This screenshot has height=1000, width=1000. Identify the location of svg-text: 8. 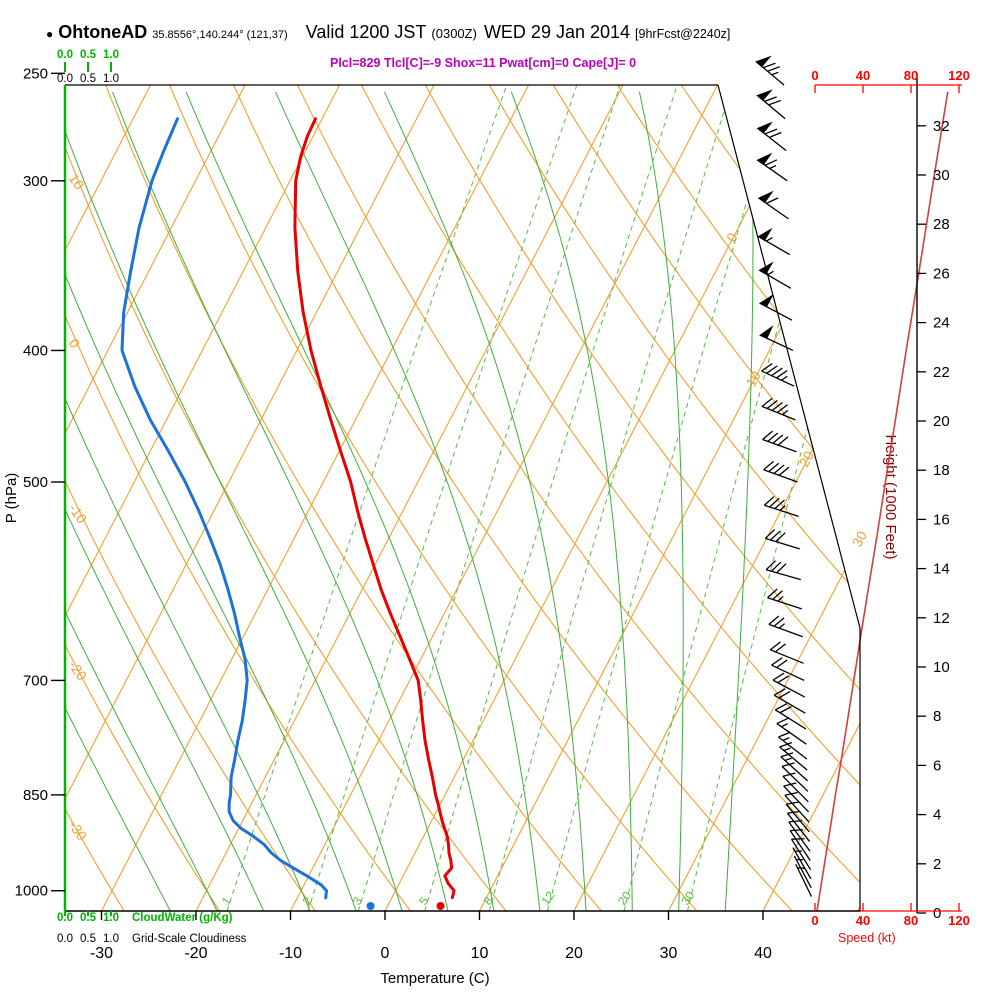
(937, 716).